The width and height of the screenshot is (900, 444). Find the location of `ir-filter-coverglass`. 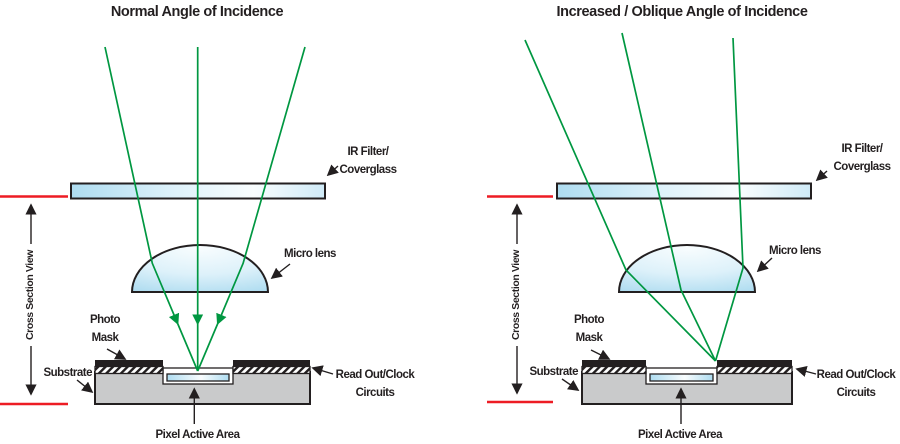

ir-filter-coverglass is located at coordinates (684, 191).